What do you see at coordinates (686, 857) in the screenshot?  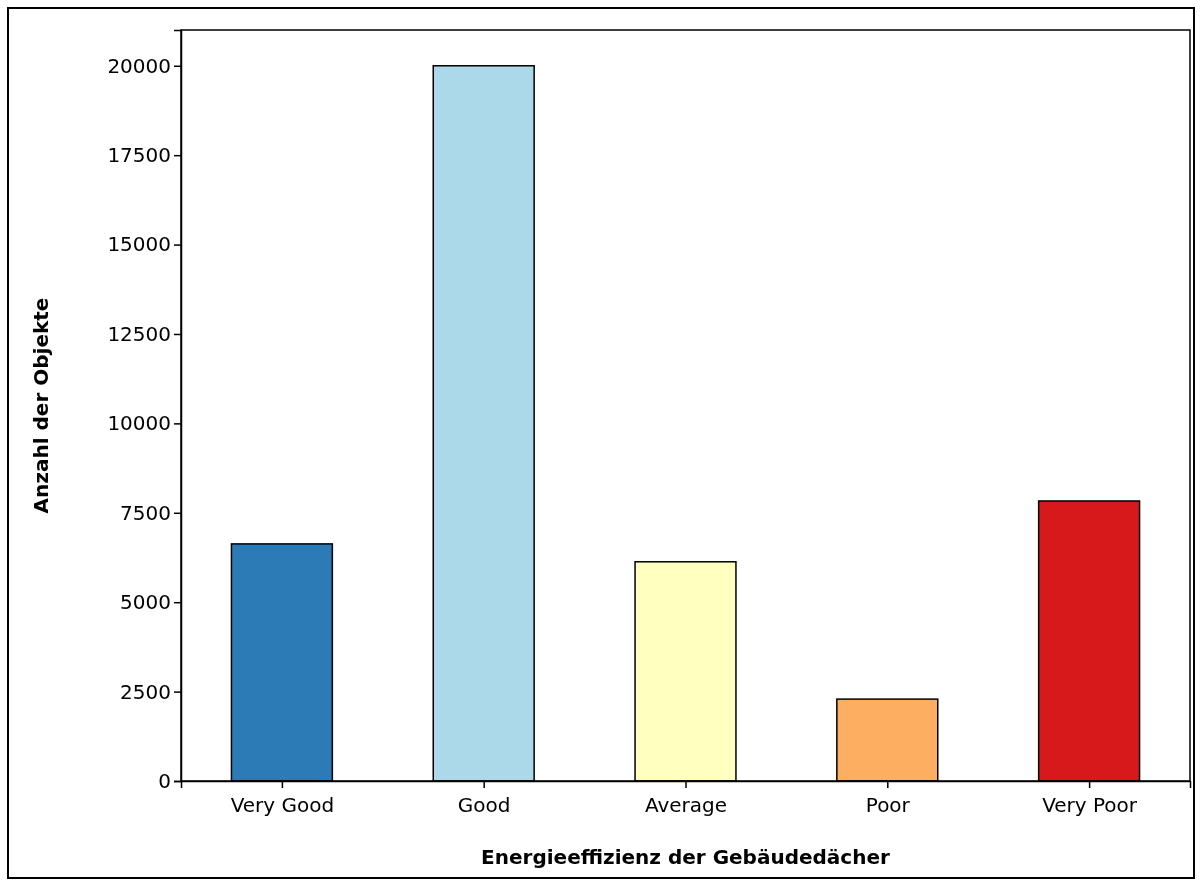 I see `x-axis-title: Energieeffizienz der Gebäudedächer` at bounding box center [686, 857].